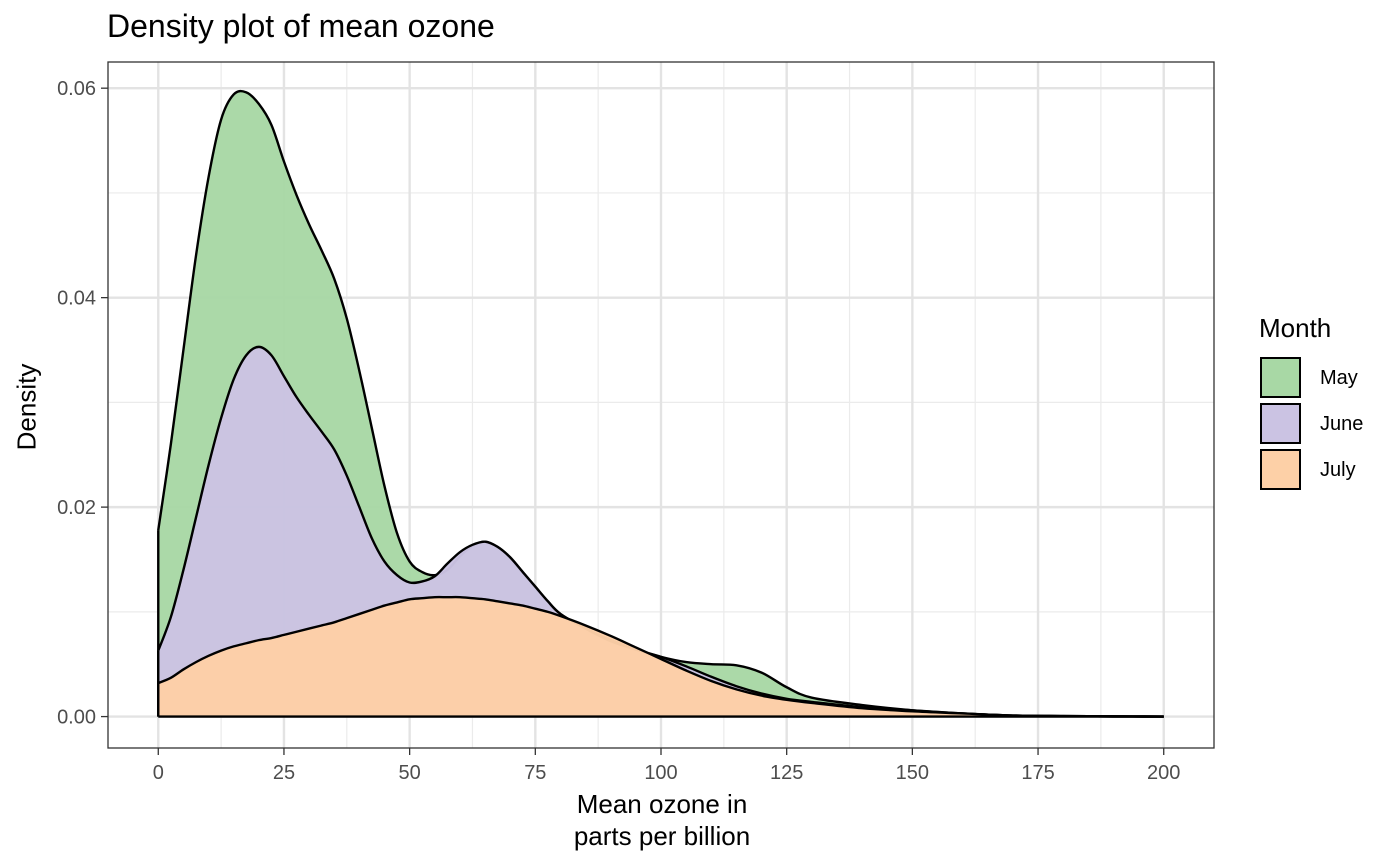  Describe the element at coordinates (158, 773) in the screenshot. I see `x-tick-label: 0` at that location.